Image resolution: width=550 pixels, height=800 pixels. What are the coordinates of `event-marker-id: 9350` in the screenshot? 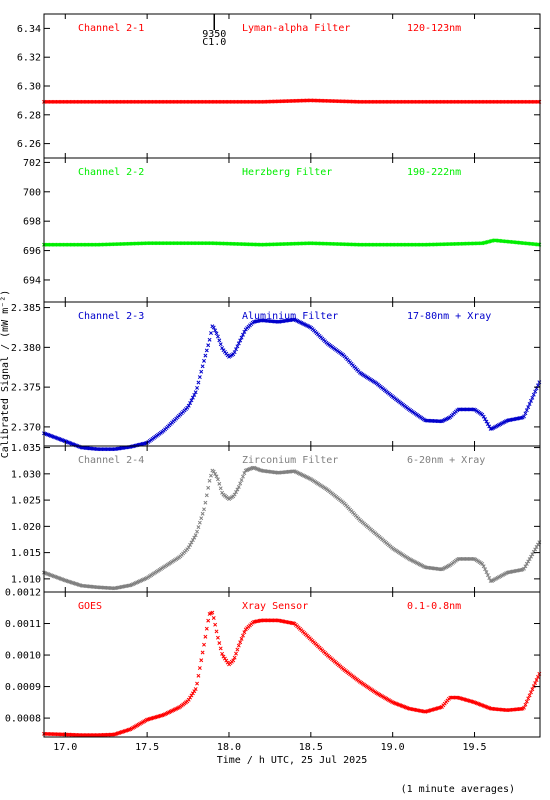 It's located at (214, 34).